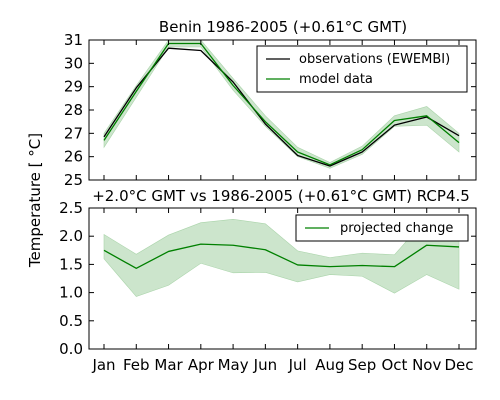 This screenshot has height=400, width=500. Describe the element at coordinates (73, 110) in the screenshot. I see `y-tick-label: 28` at that location.